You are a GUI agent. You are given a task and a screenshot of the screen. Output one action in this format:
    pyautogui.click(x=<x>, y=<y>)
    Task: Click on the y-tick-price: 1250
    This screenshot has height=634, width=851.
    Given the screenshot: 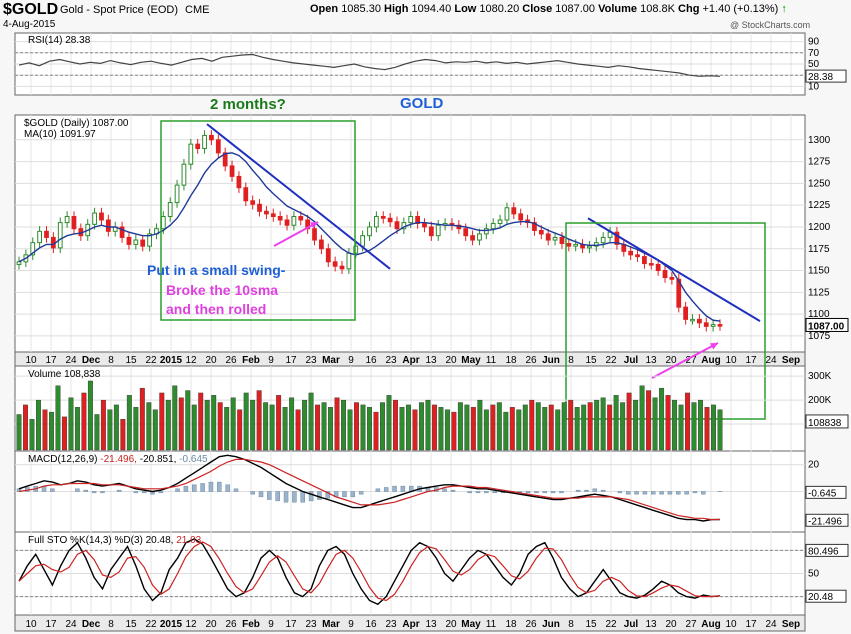 What is the action you would take?
    pyautogui.click(x=819, y=183)
    